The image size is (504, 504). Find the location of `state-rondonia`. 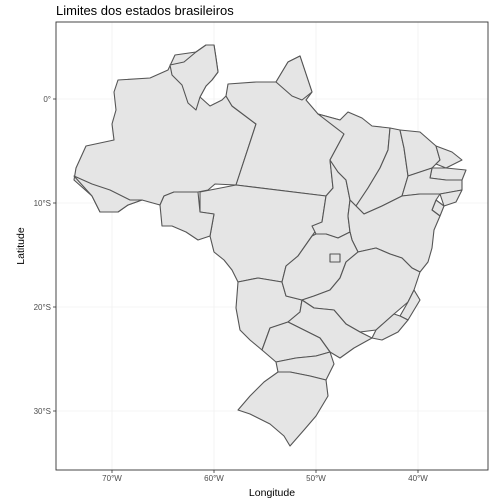

state-rondonia is located at coordinates (187, 216).